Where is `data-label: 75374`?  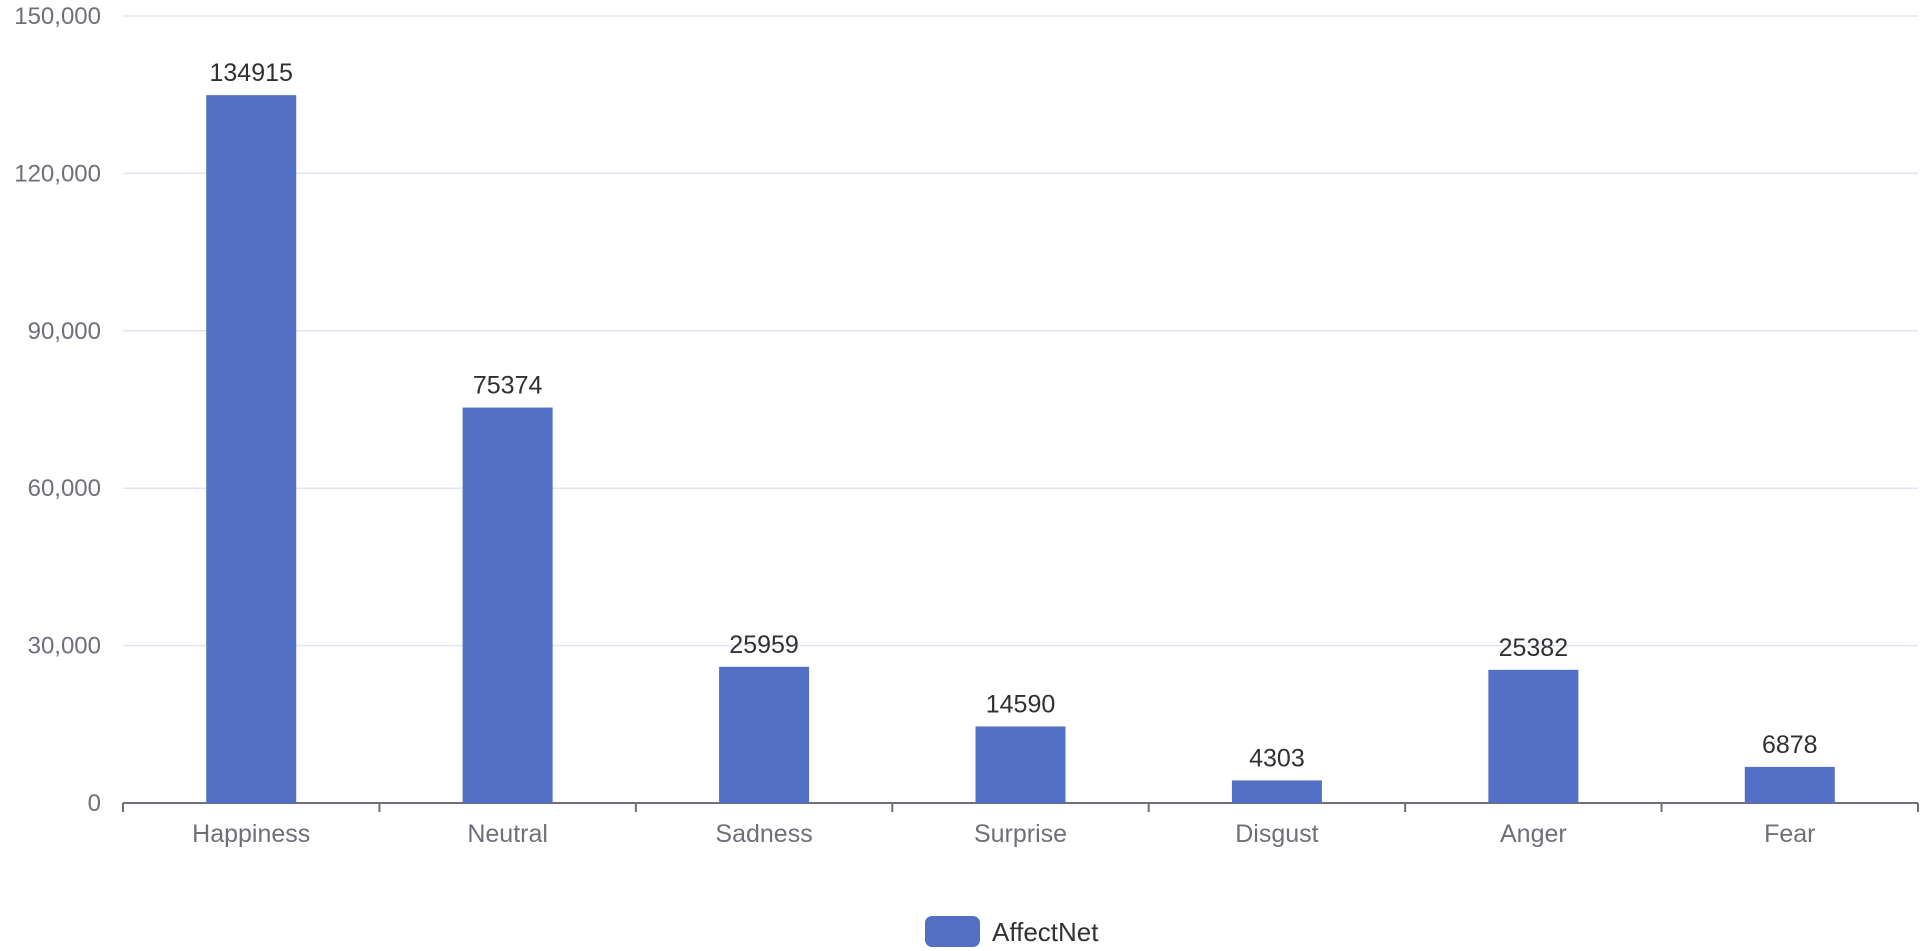
data-label: 75374 is located at coordinates (508, 386).